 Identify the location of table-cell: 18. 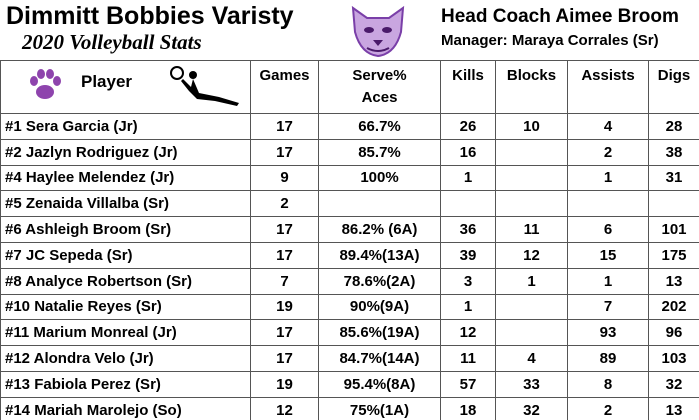
(468, 408).